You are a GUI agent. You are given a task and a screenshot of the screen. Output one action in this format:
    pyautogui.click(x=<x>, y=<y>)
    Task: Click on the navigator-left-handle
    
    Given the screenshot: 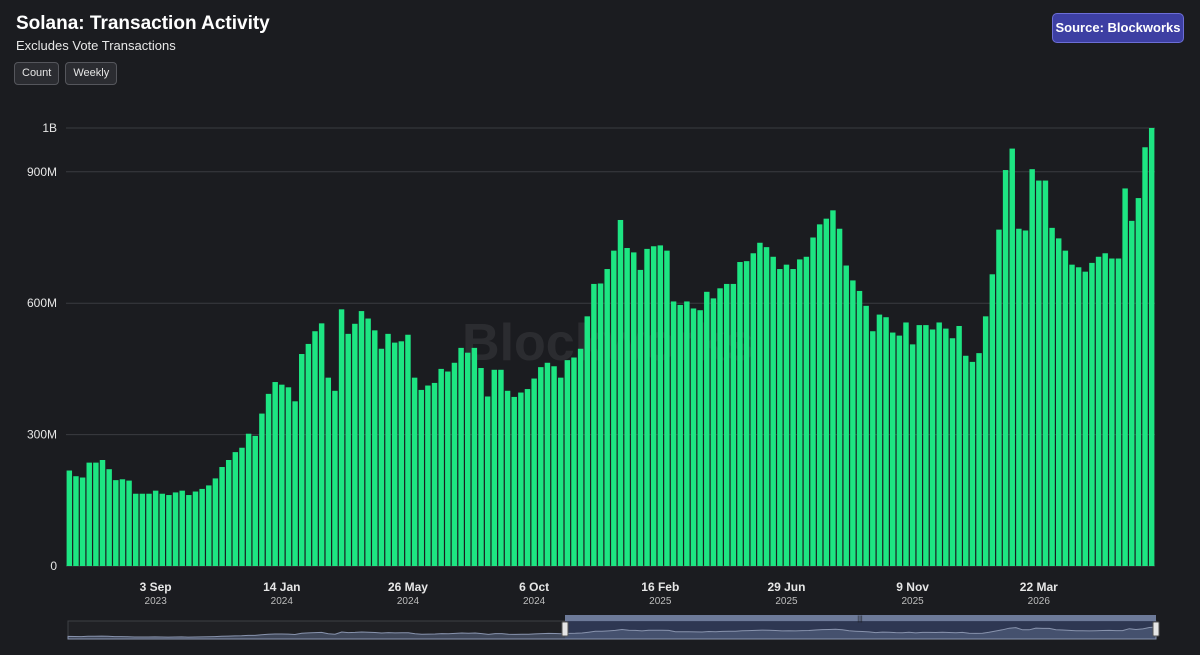 What is the action you would take?
    pyautogui.click(x=565, y=629)
    